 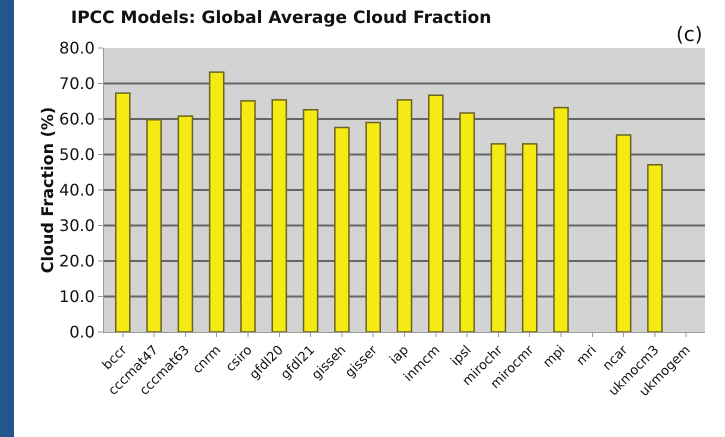 What do you see at coordinates (77, 261) in the screenshot?
I see `y-tick-label: 20.0` at bounding box center [77, 261].